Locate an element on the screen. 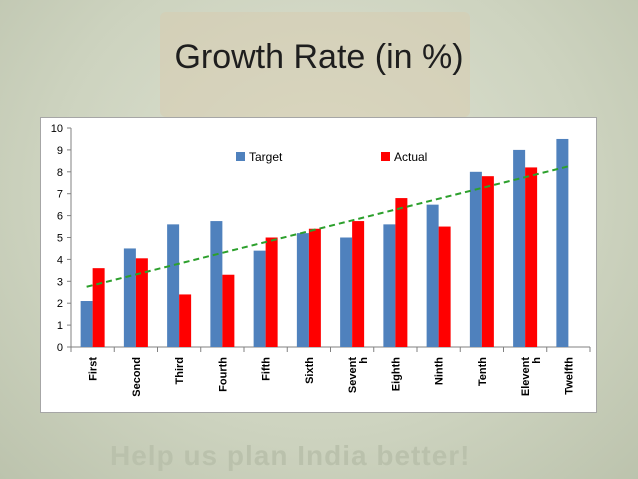 The width and height of the screenshot is (638, 479). bar-target-third is located at coordinates (173, 285).